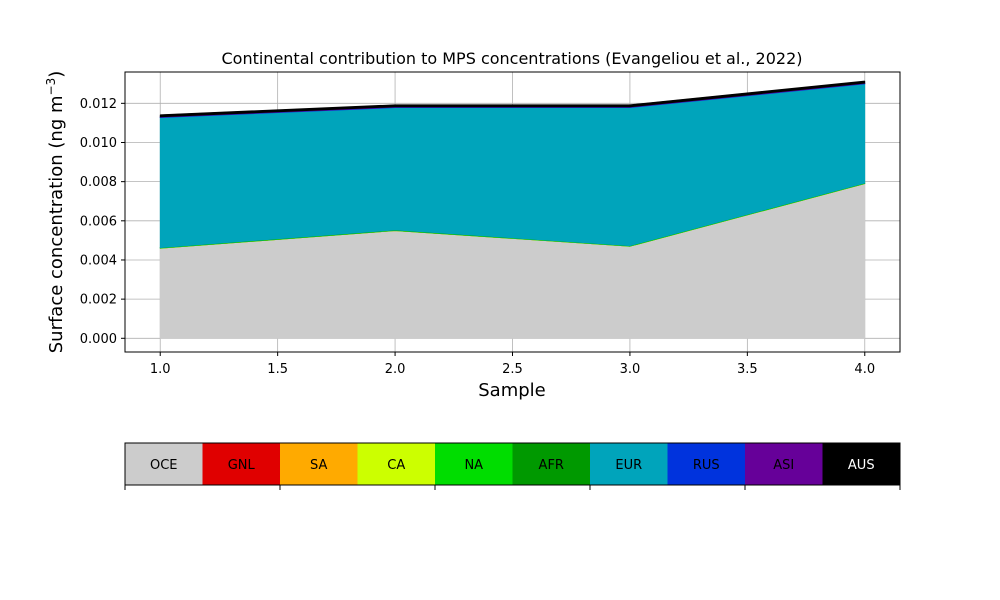 This screenshot has height=600, width=1000. I want to click on y-tick-label: 0.010, so click(98, 143).